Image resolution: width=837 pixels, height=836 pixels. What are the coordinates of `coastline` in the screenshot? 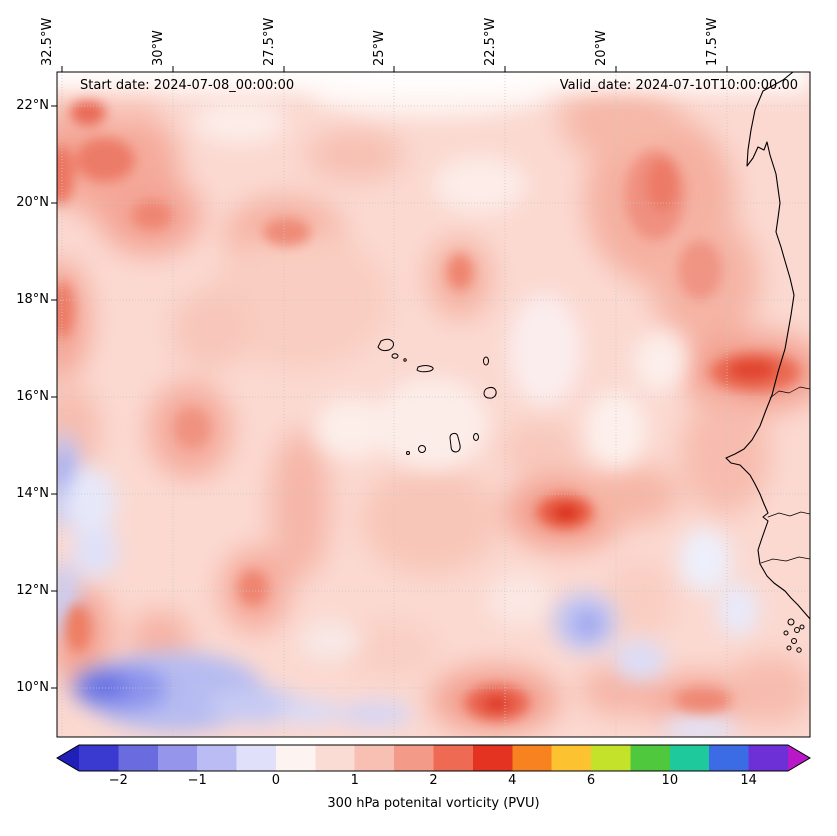 It's located at (767, 346).